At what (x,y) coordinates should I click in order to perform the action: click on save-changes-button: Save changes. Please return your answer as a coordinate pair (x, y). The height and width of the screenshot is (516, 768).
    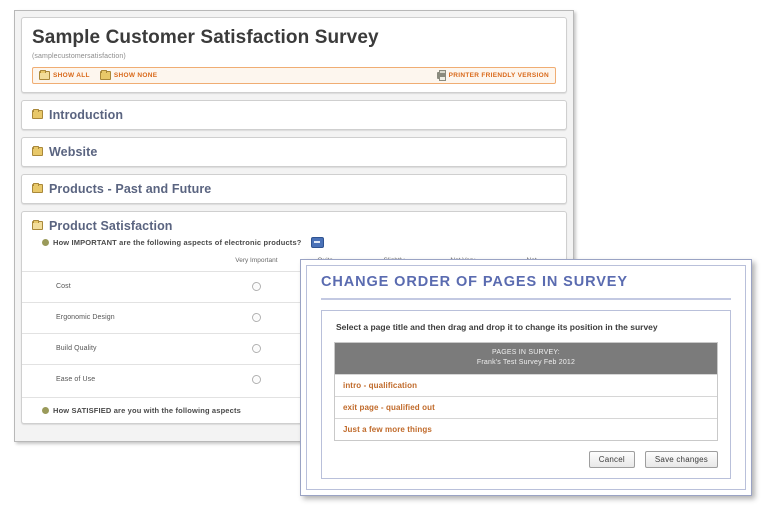
    Looking at the image, I should click on (681, 460).